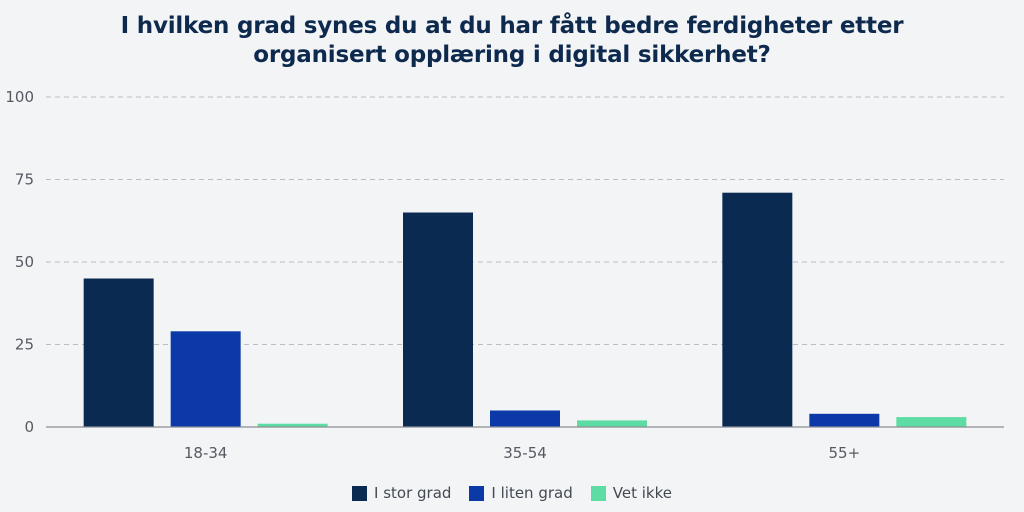  What do you see at coordinates (29, 427) in the screenshot?
I see `y-tick-label-0: 0` at bounding box center [29, 427].